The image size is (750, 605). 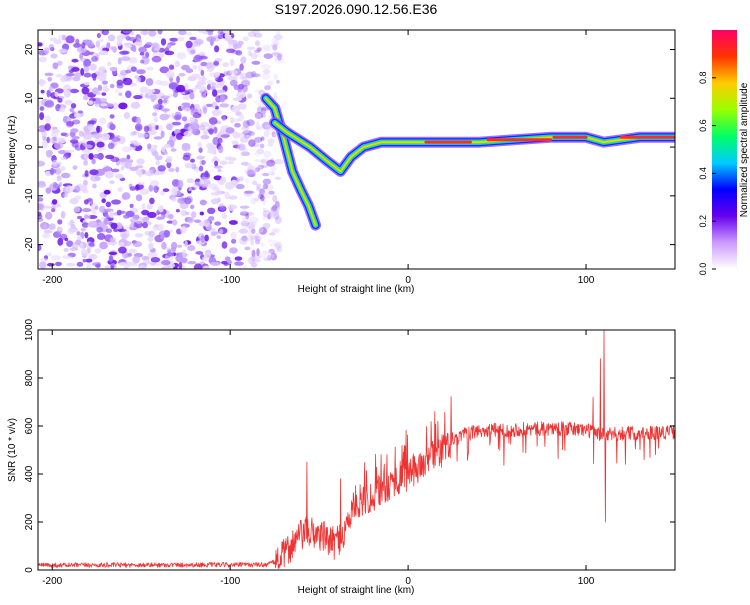 I want to click on snr-x-tick-label: 100, so click(x=586, y=581).